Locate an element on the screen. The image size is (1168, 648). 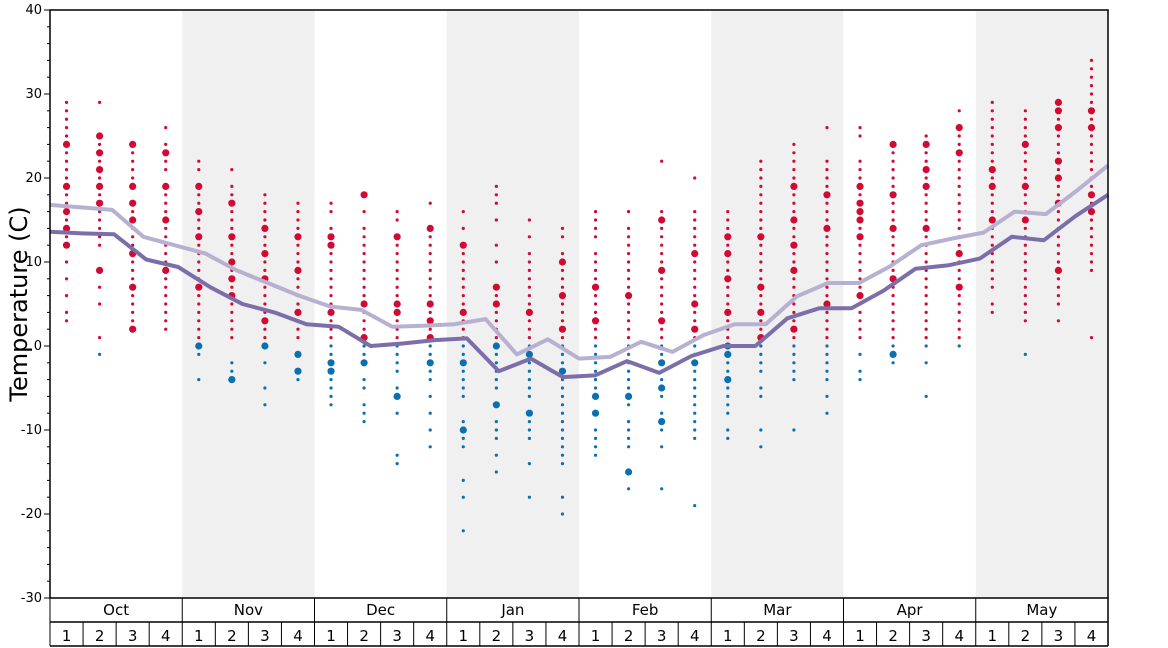
week-label: 1 is located at coordinates (860, 636).